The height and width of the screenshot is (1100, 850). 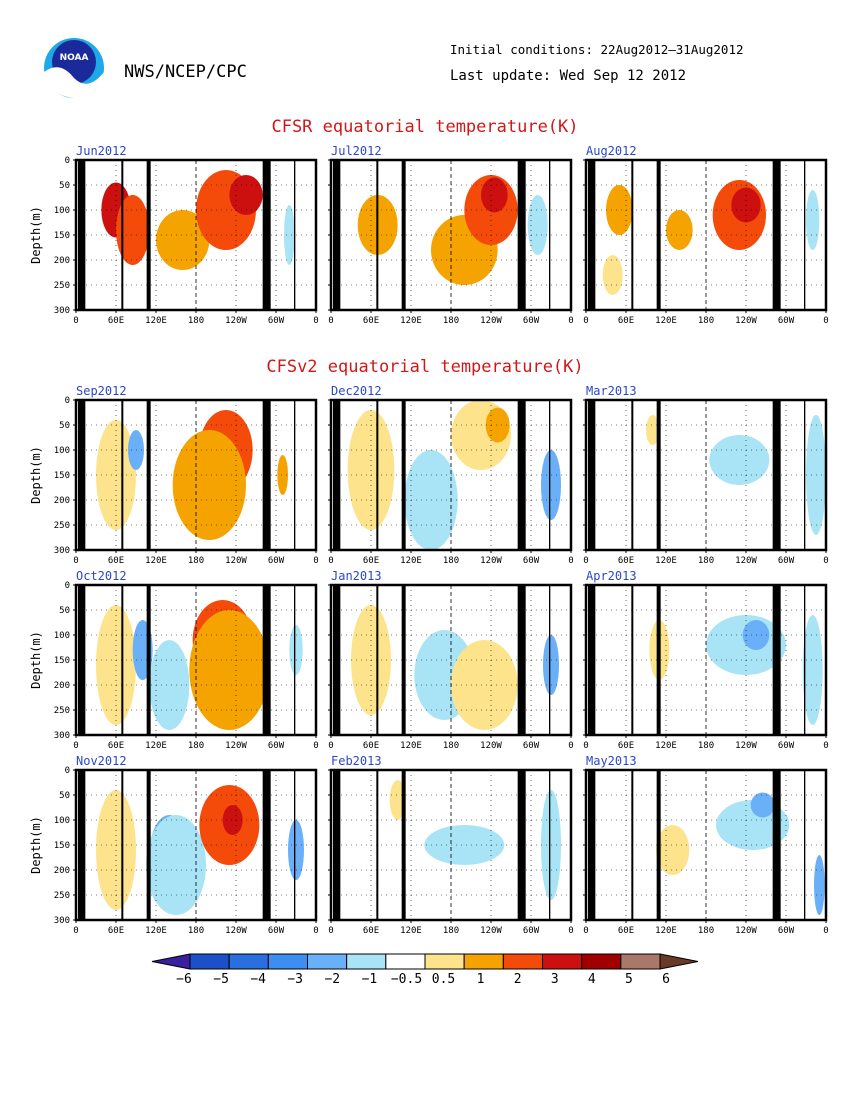 What do you see at coordinates (629, 979) in the screenshot?
I see `colorbar-label: 5` at bounding box center [629, 979].